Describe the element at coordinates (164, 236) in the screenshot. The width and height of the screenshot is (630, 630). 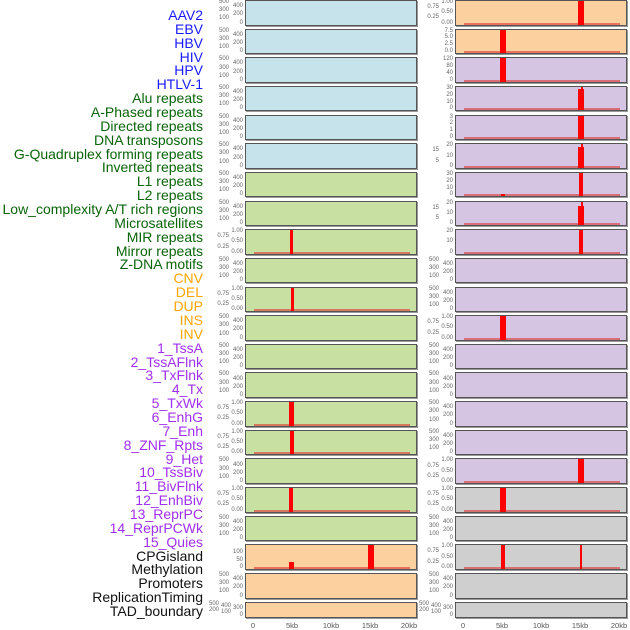
I see `track-label: MIR repeats` at that location.